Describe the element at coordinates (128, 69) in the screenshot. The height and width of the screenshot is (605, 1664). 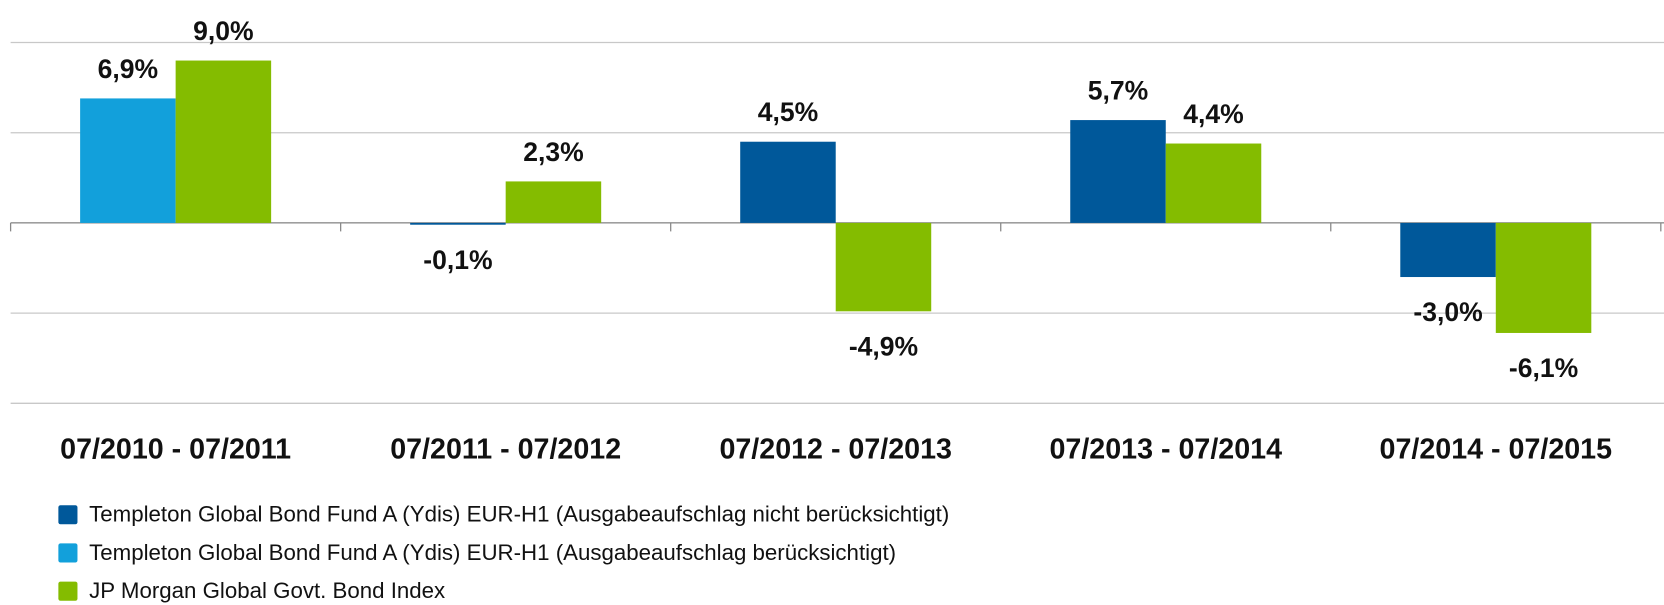
I see `value-label: 6,9%` at that location.